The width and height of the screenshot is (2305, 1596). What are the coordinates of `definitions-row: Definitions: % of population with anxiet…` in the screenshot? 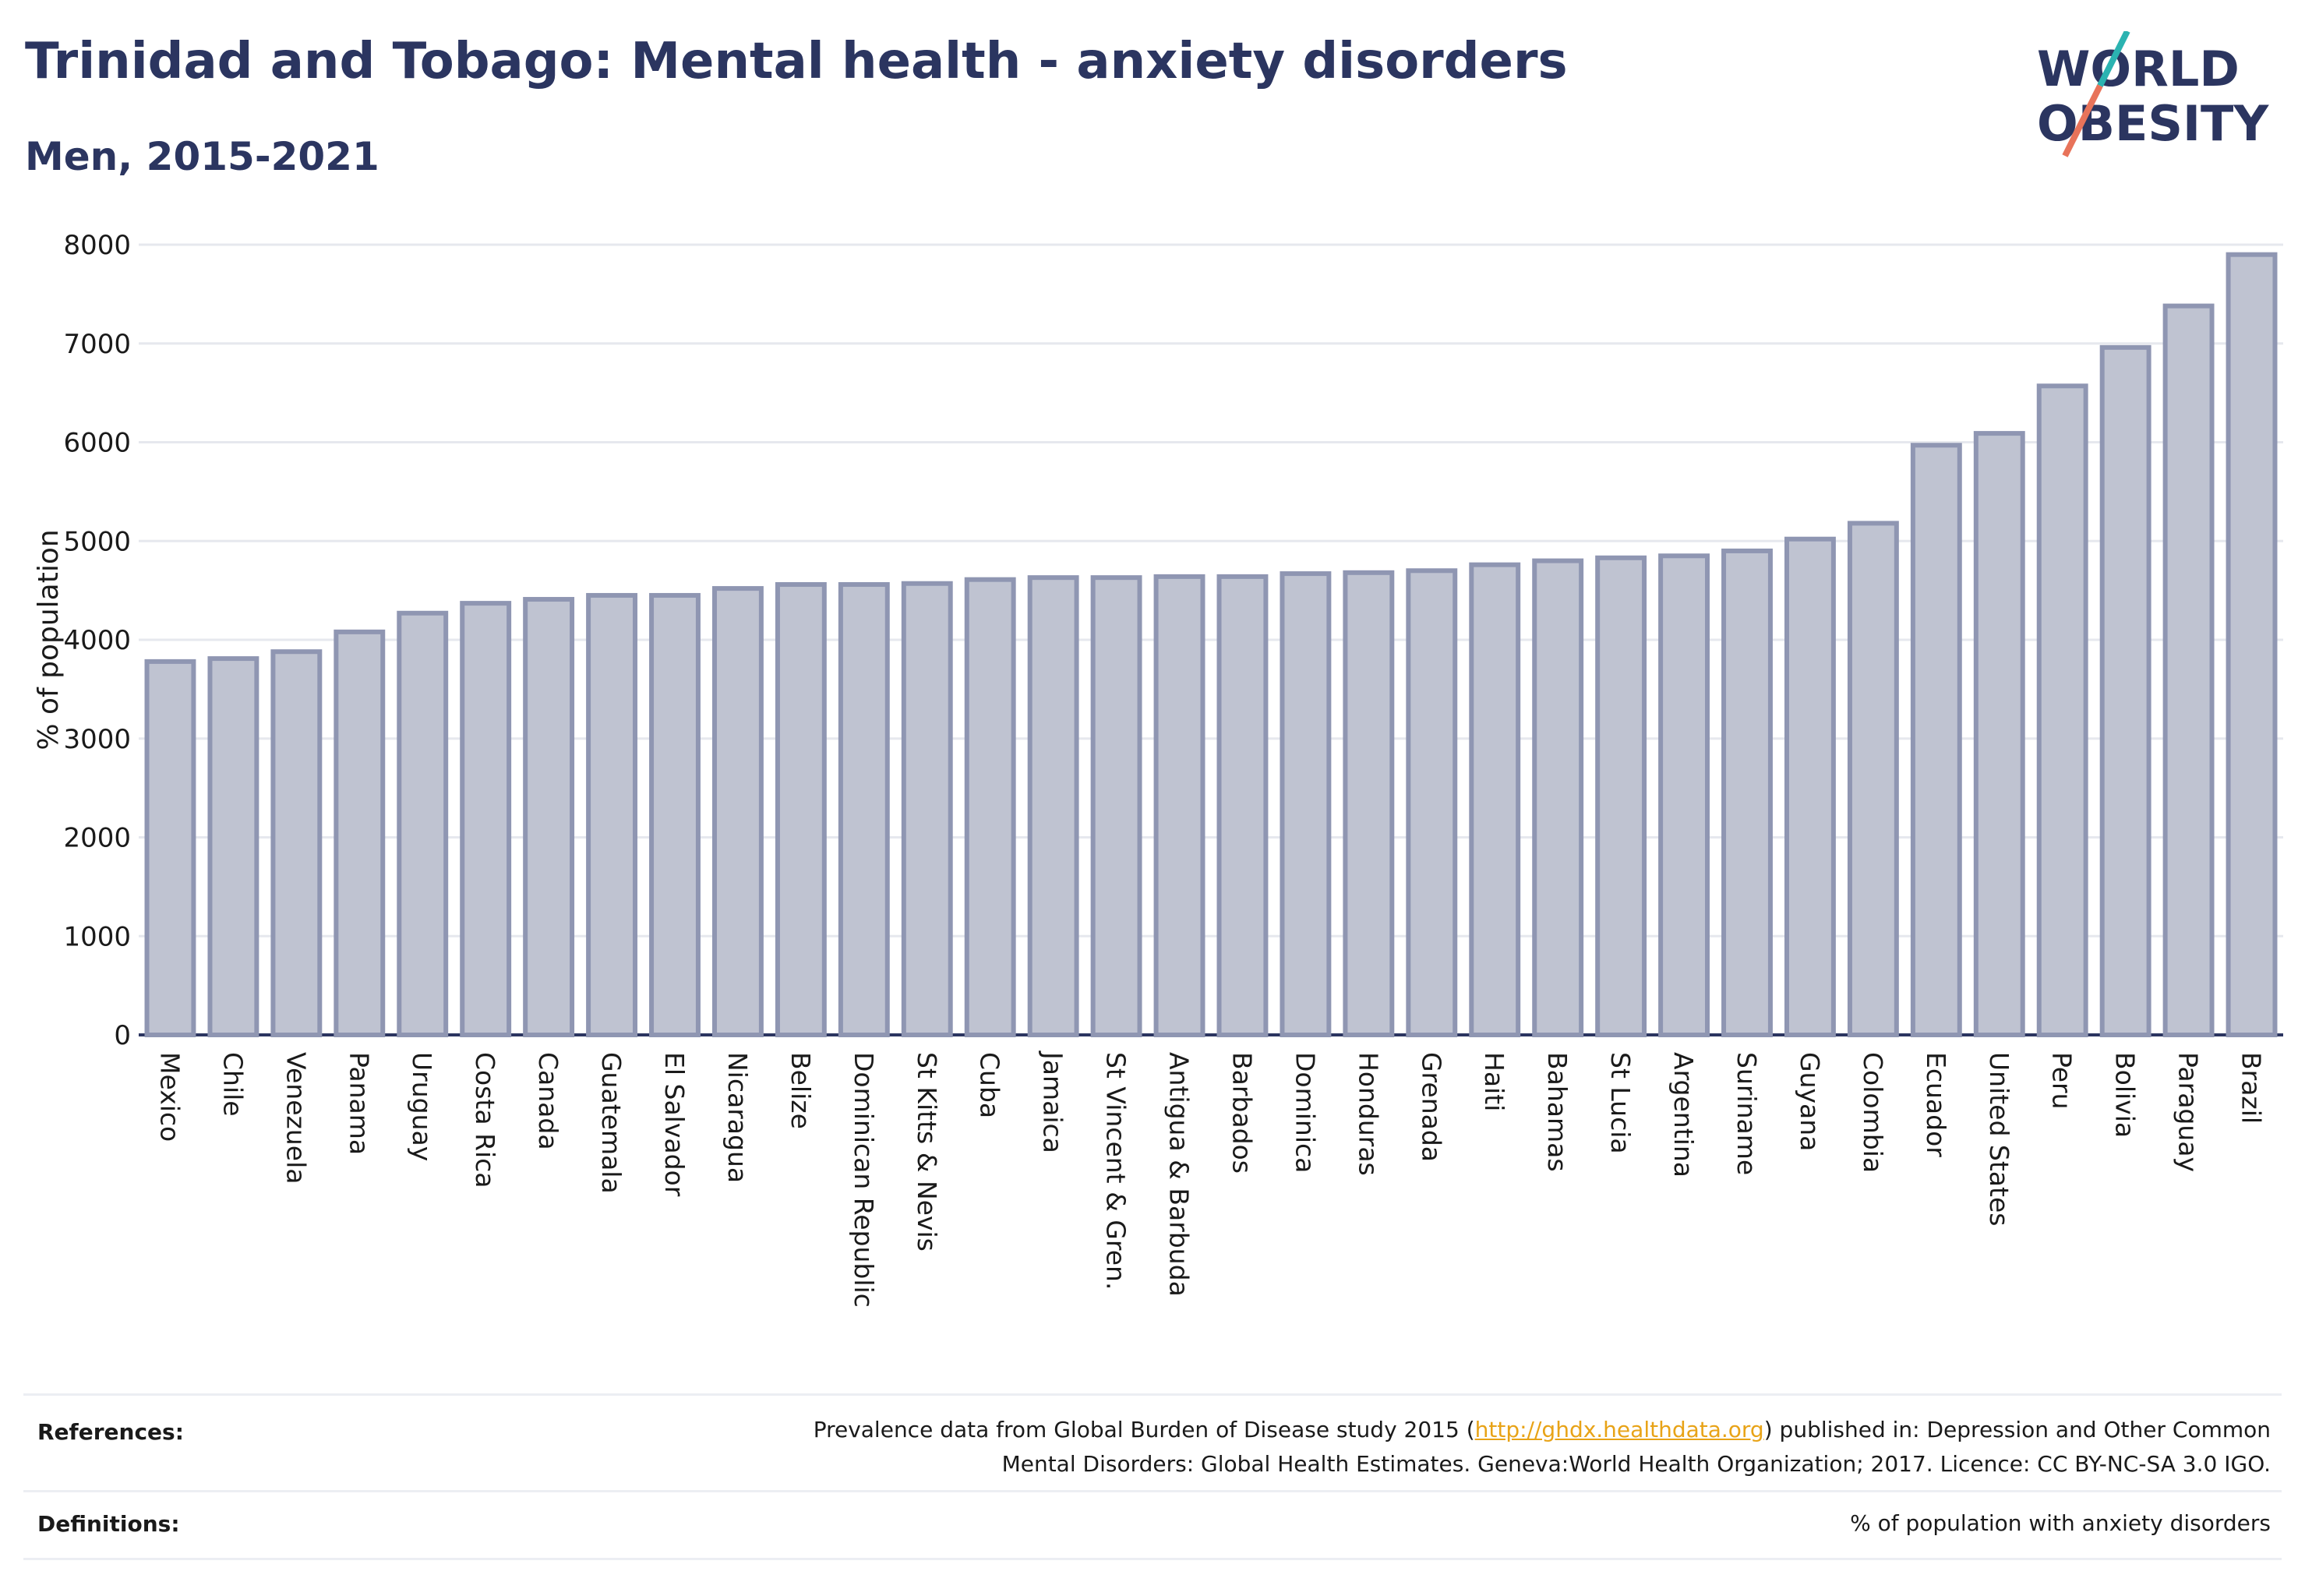 It's located at (1152, 1525).